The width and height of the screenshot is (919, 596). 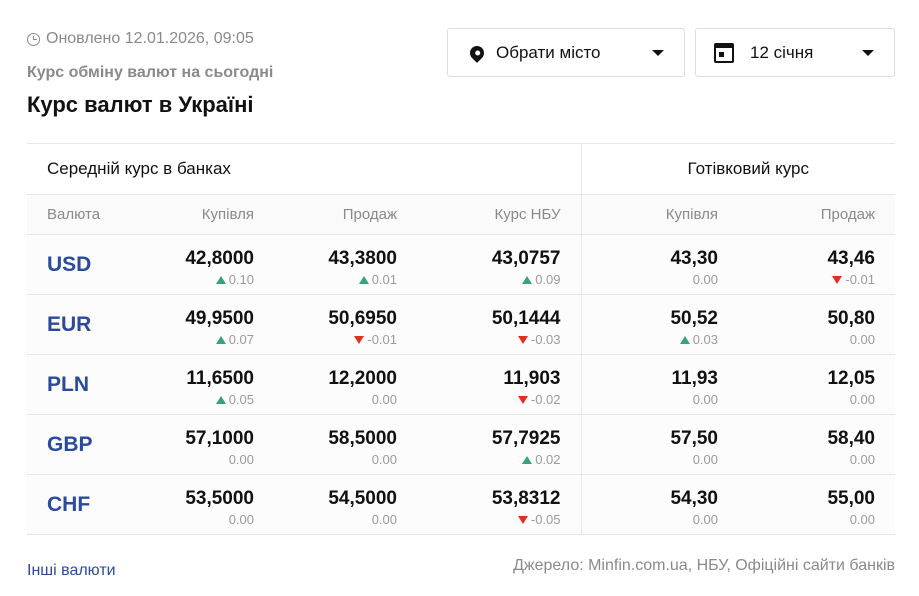 I want to click on rate-cell: 50,1444 -0.03, so click(x=499, y=324).